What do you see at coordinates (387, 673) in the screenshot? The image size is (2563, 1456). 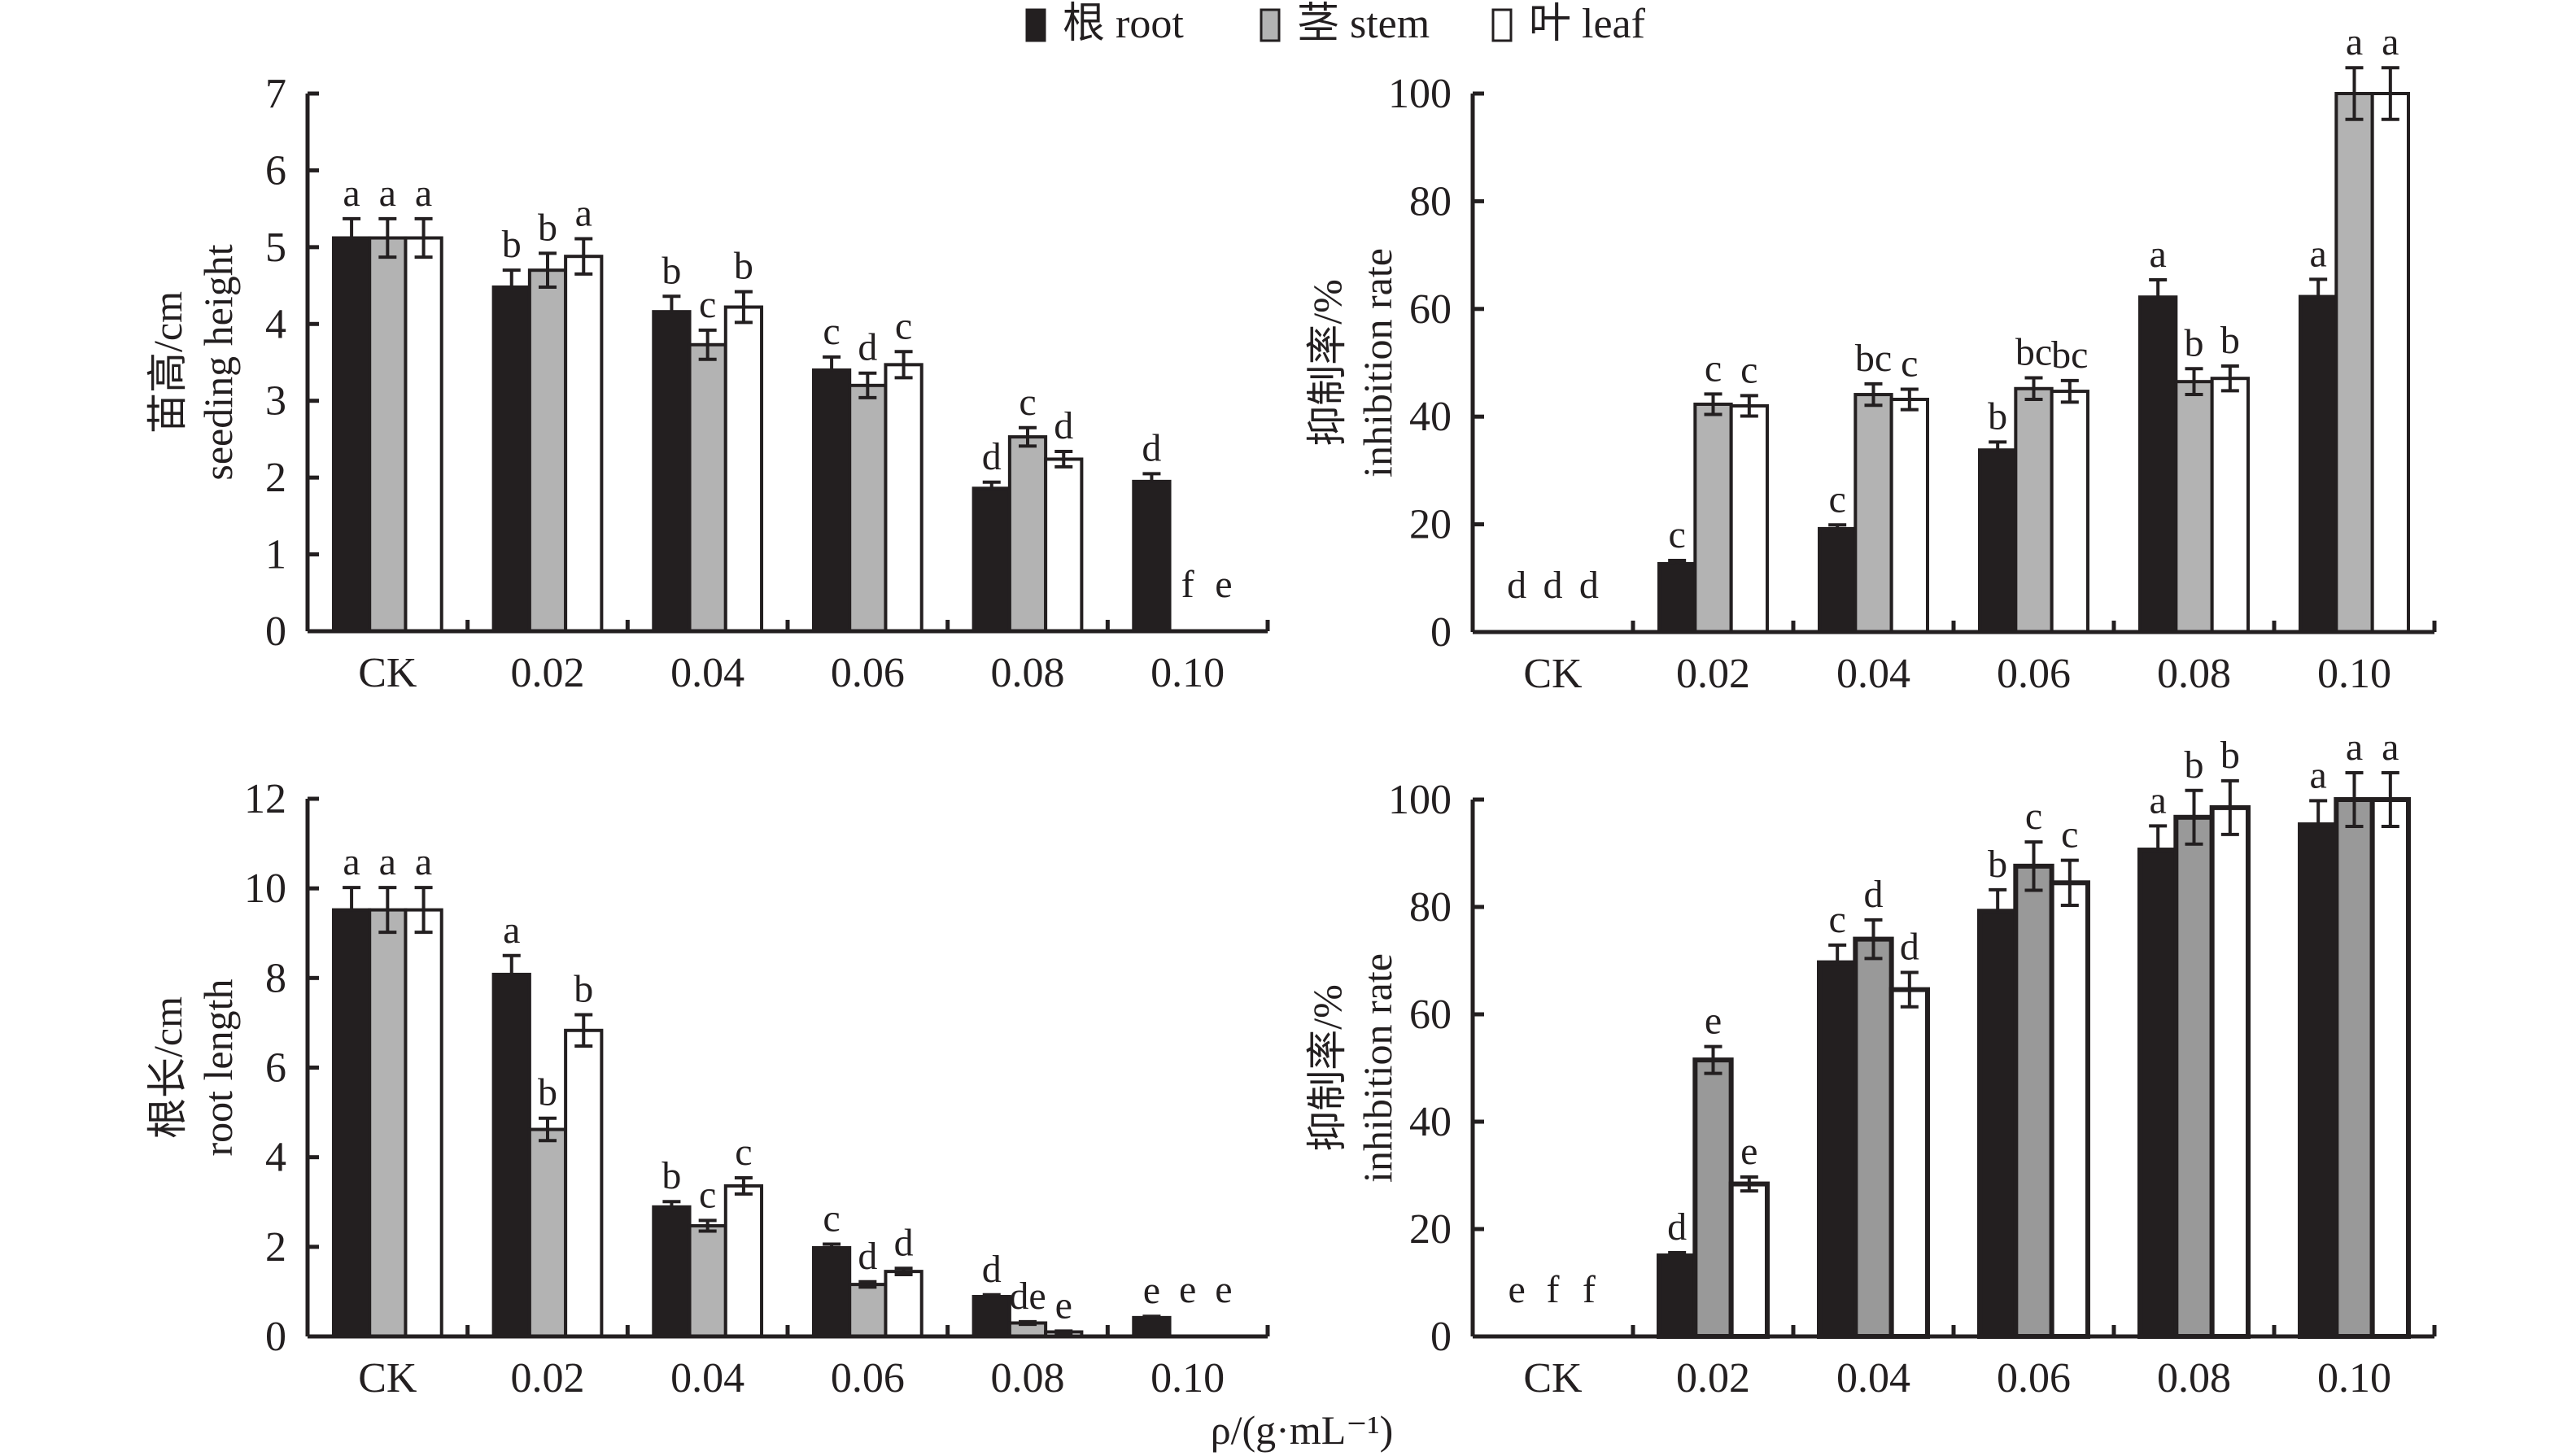 I see `x-tick-label: CK` at bounding box center [387, 673].